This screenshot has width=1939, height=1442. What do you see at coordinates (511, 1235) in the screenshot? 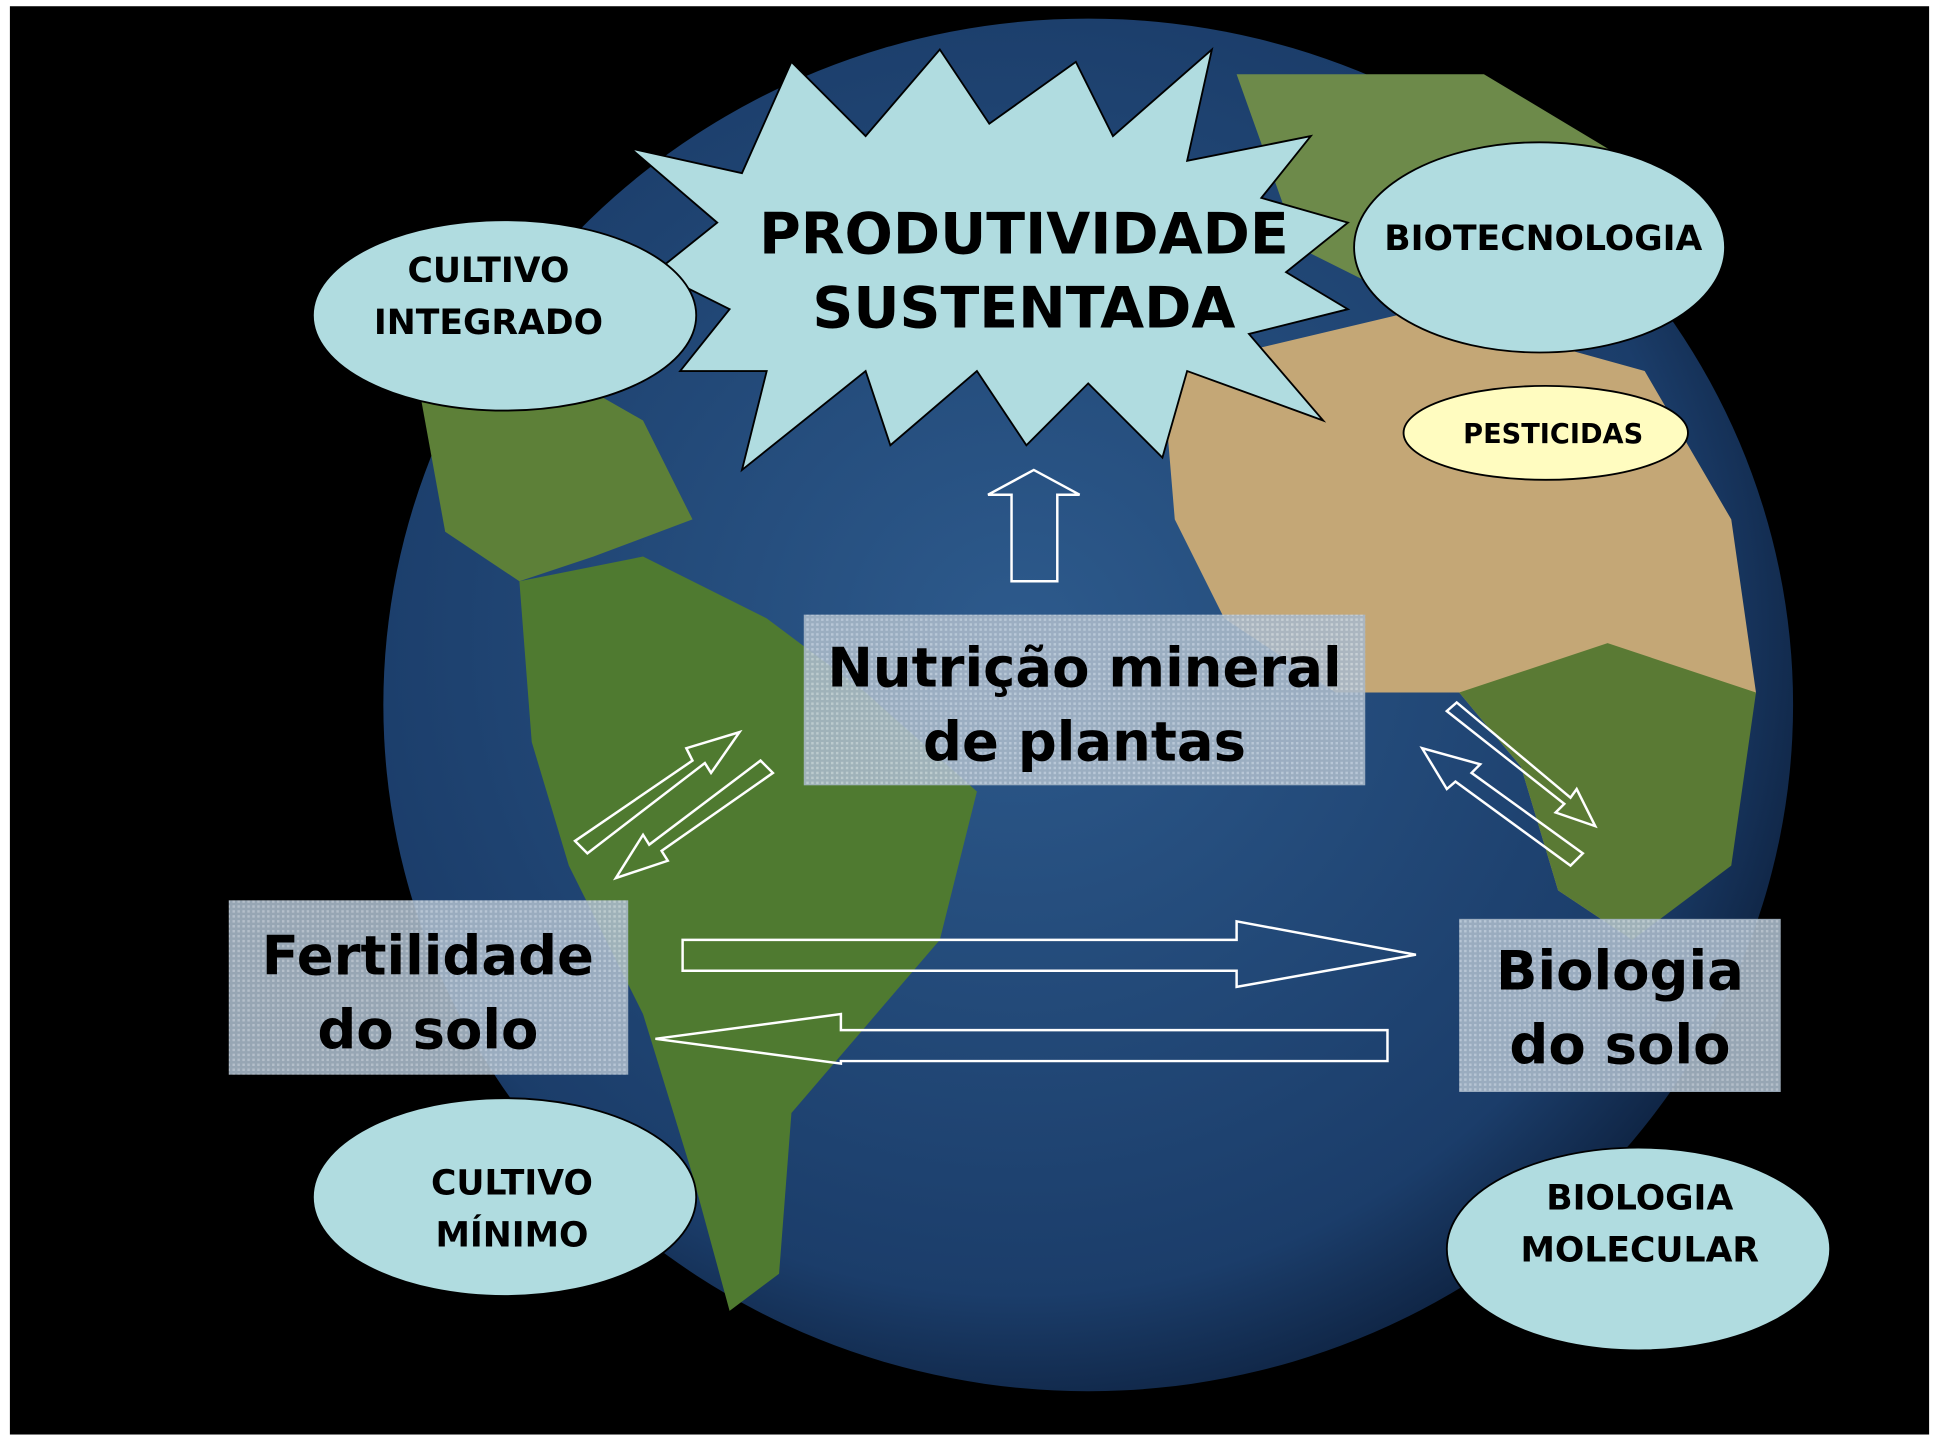
I see `label: MÍNIMO` at bounding box center [511, 1235].